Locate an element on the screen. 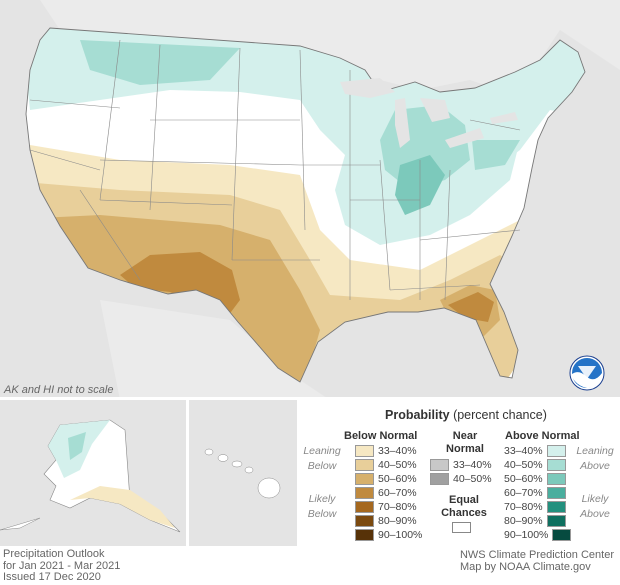  below-legend-row: 60–70% is located at coordinates (386, 492).